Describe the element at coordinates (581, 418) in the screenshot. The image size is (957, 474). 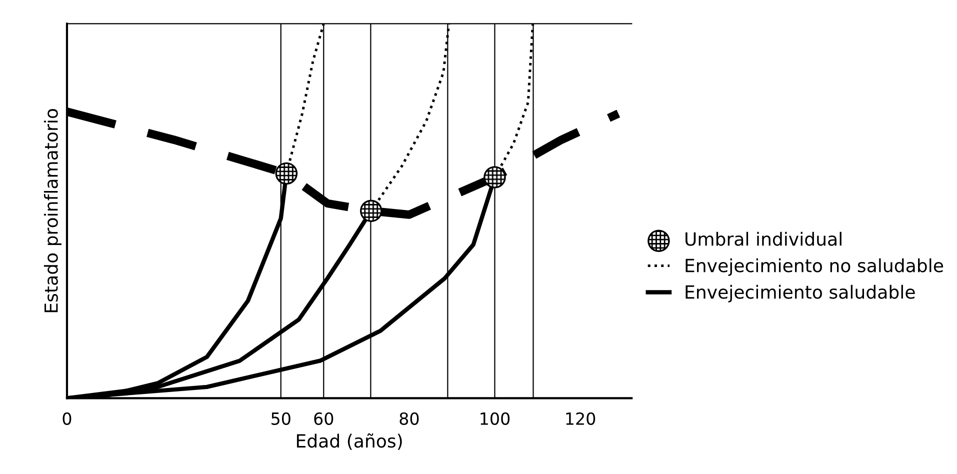
I see `x-tick-label: 120` at that location.